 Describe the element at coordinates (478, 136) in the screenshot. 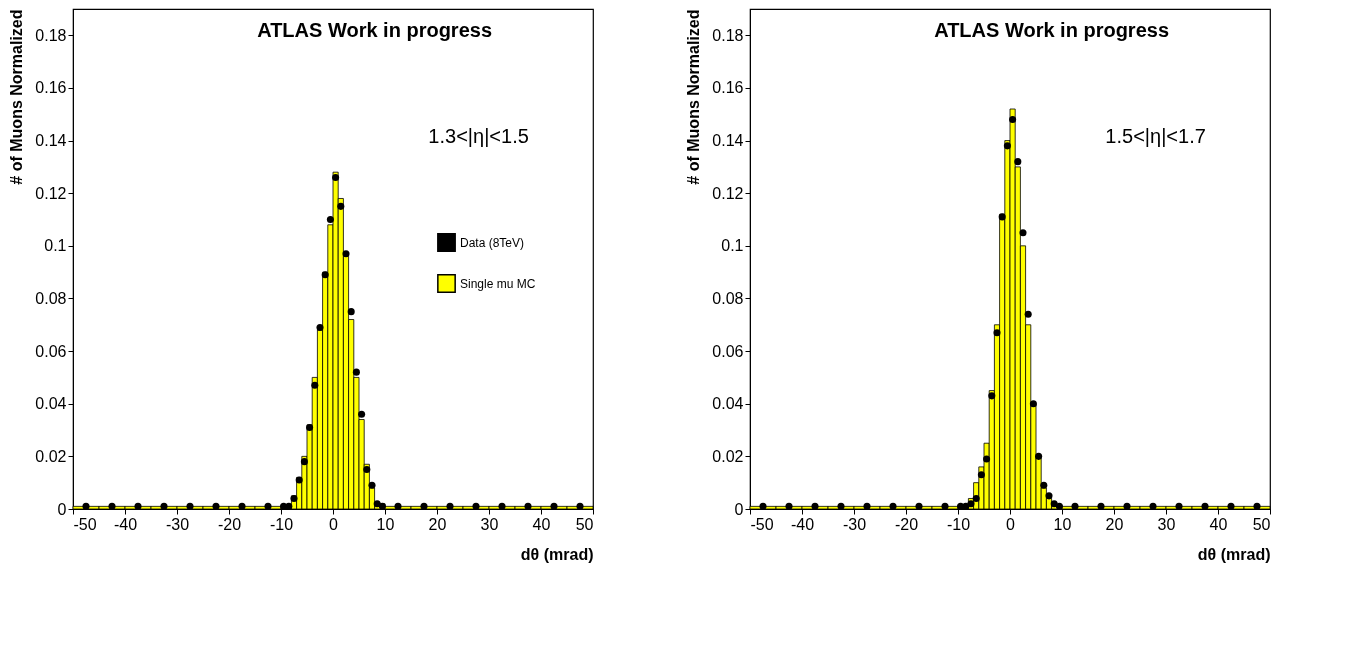

I see `annotation: 1.3<|η|<1.5` at that location.